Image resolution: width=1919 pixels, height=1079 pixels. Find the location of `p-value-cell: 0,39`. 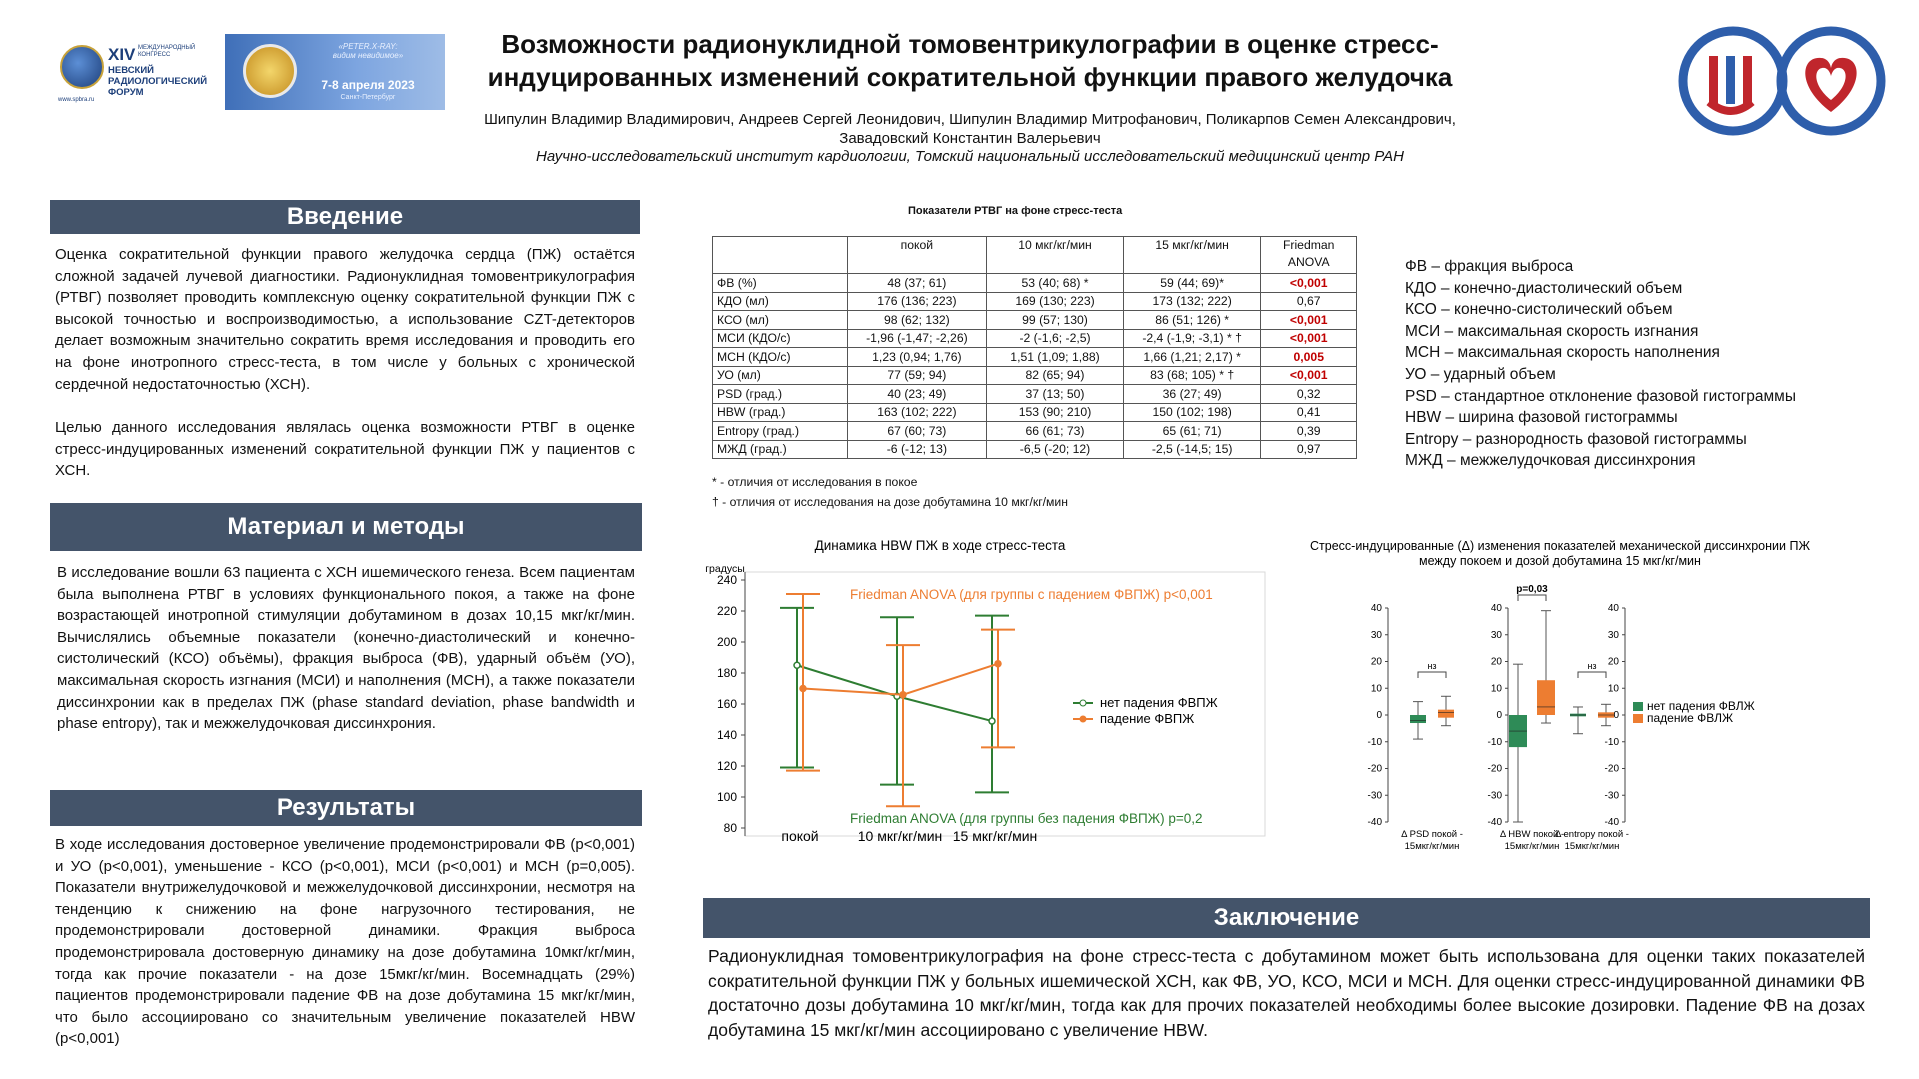

p-value-cell: 0,39 is located at coordinates (1308, 431).